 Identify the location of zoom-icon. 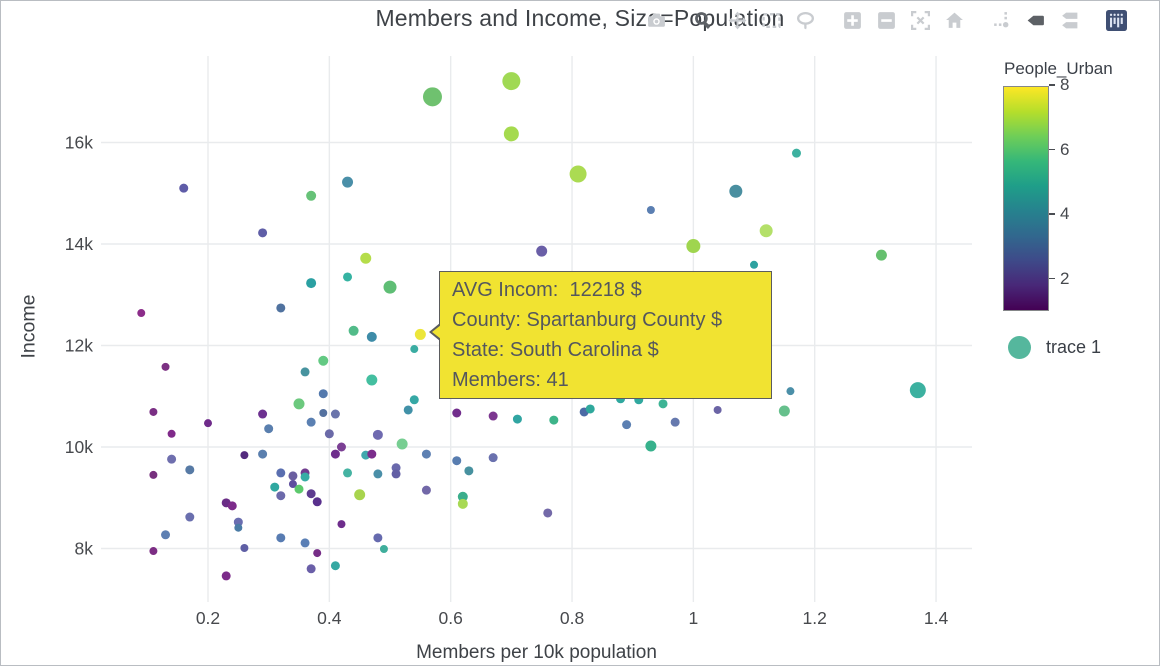
(703, 20).